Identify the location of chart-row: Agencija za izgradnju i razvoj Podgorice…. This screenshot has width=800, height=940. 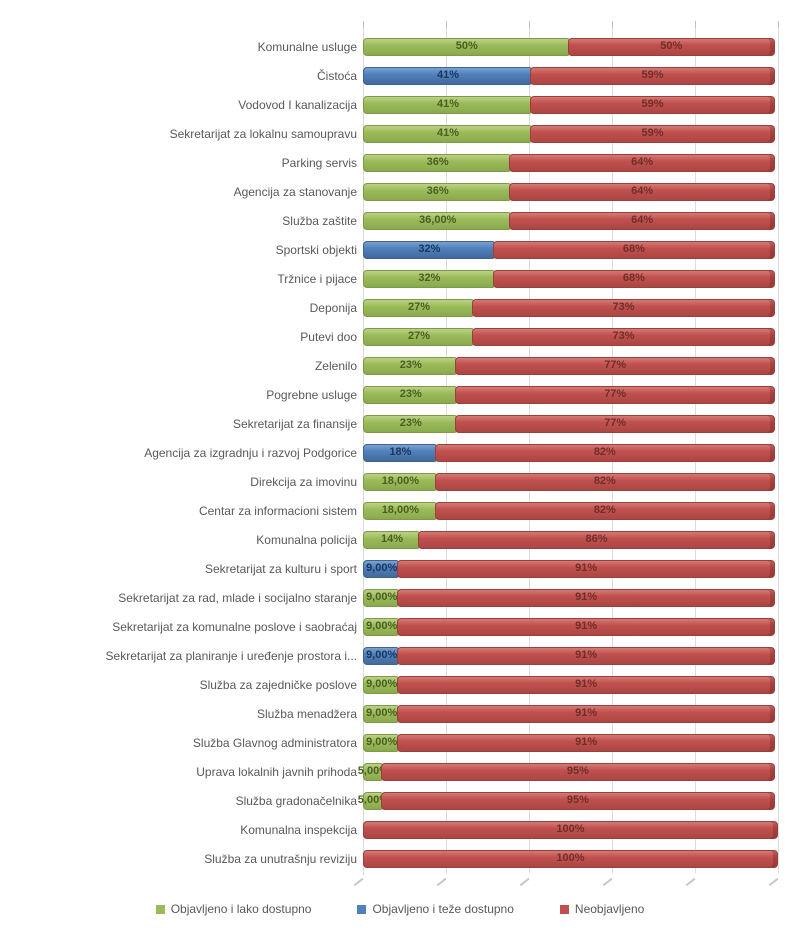
(400, 452).